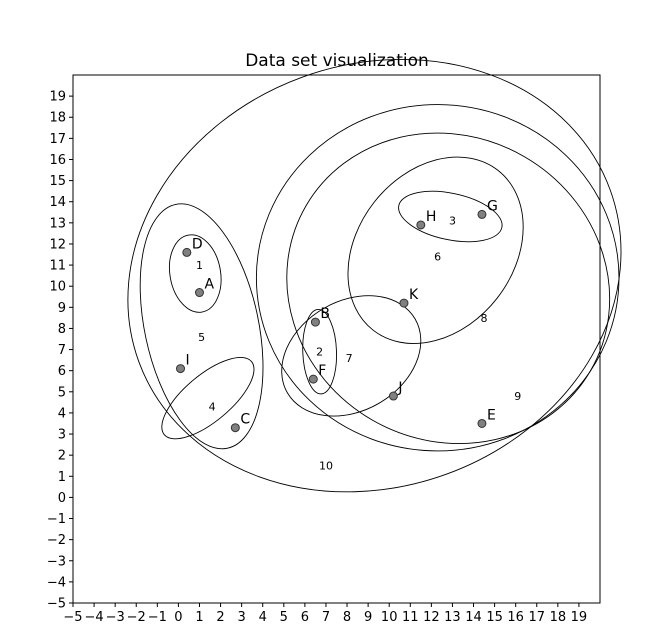  What do you see at coordinates (62, 308) in the screenshot?
I see `y-tick-label: 9` at bounding box center [62, 308].